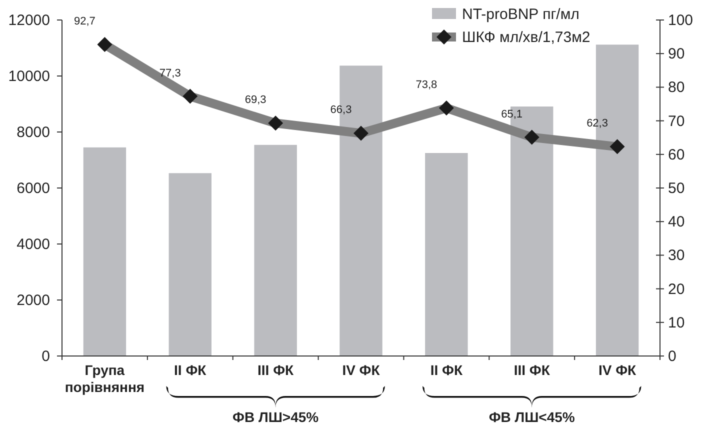  I want to click on y2-tick-label: 100, so click(681, 20).